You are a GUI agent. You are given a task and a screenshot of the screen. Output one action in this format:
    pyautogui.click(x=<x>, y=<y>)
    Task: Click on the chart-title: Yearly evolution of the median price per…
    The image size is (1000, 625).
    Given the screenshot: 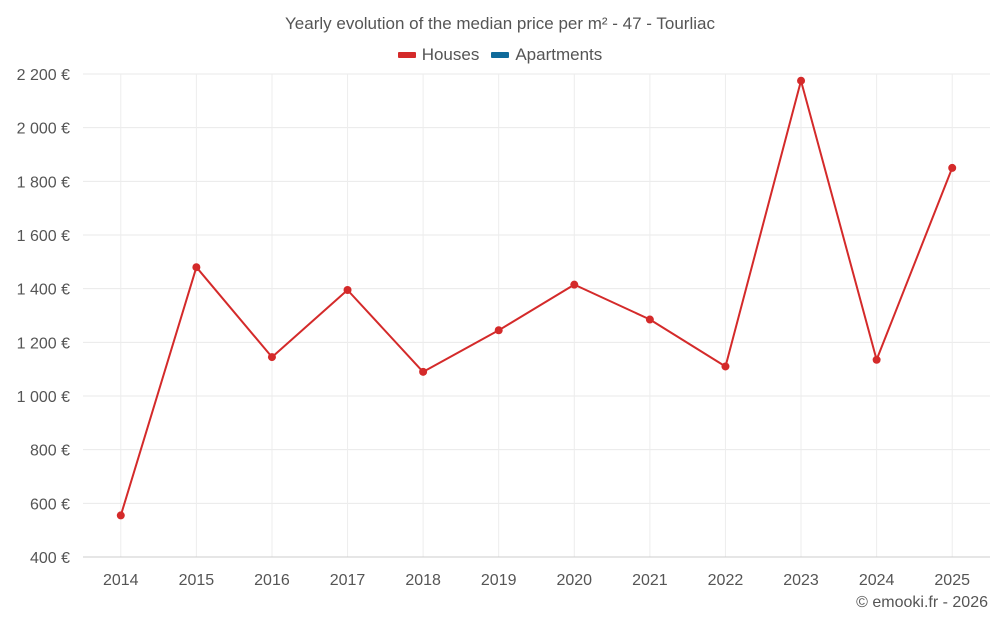 What is the action you would take?
    pyautogui.click(x=500, y=23)
    